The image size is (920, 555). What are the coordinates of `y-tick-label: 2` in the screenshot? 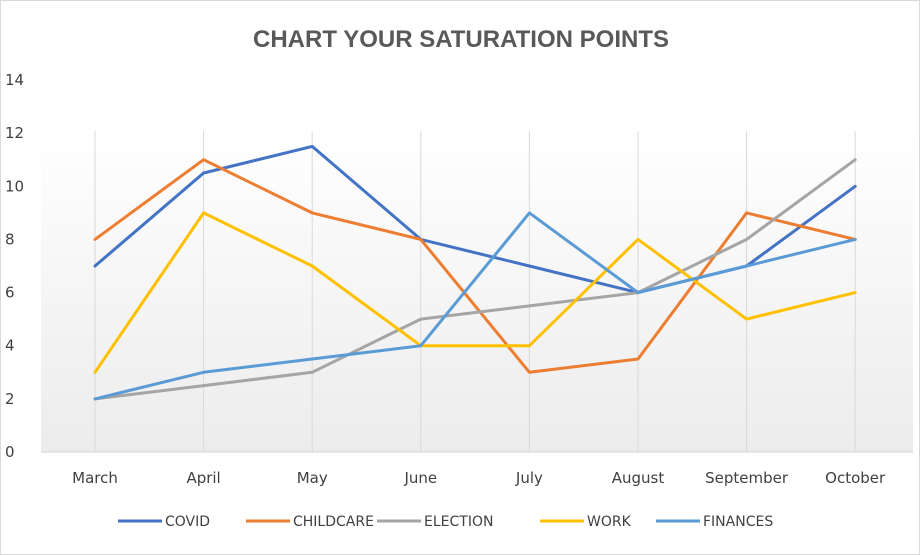 It's located at (10, 399).